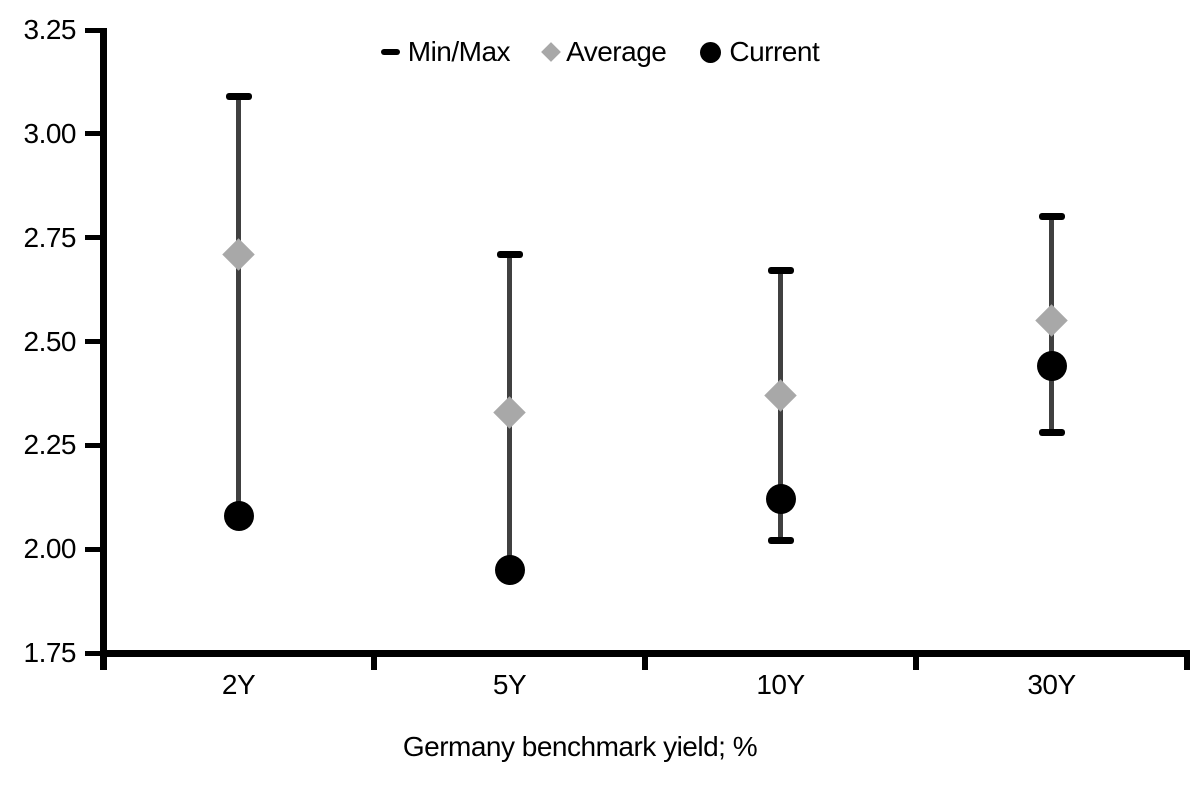 The image size is (1200, 788). I want to click on x-axis-category-label: 10Y, so click(780, 684).